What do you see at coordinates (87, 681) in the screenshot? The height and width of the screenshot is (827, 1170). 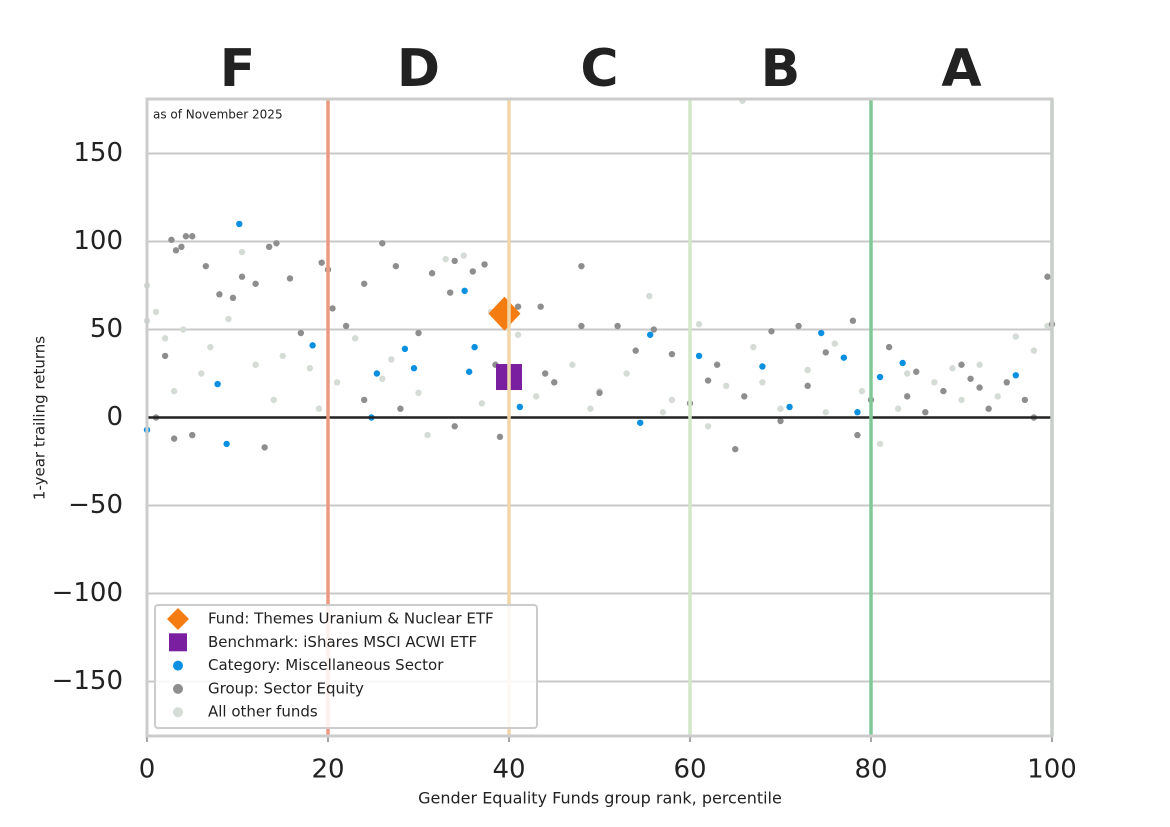 I see `y-tick-label: −150` at bounding box center [87, 681].